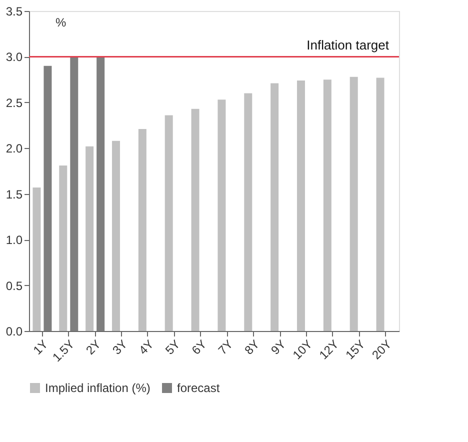 The height and width of the screenshot is (442, 468). What do you see at coordinates (146, 347) in the screenshot?
I see `x-tick-label: 4Y` at bounding box center [146, 347].